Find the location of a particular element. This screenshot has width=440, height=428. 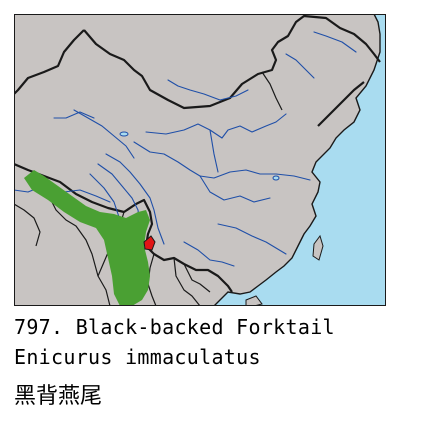

species-scientific-name: Enicurus immaculatus is located at coordinates (137, 357).